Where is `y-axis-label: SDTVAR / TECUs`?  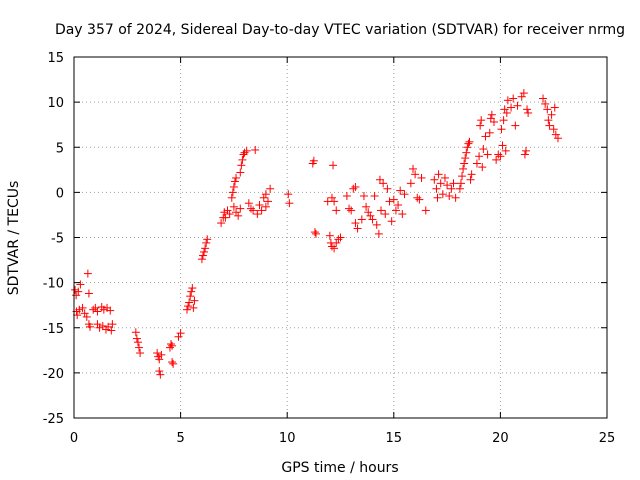 y-axis-label: SDTVAR / TECUs is located at coordinates (14, 238).